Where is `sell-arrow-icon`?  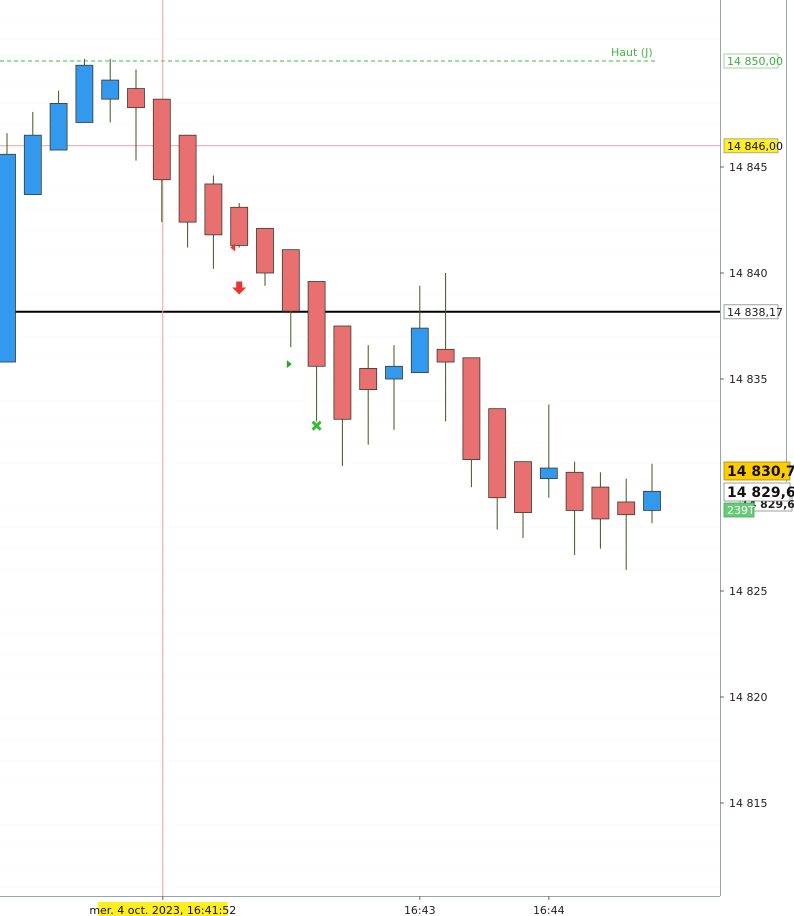
sell-arrow-icon is located at coordinates (239, 288).